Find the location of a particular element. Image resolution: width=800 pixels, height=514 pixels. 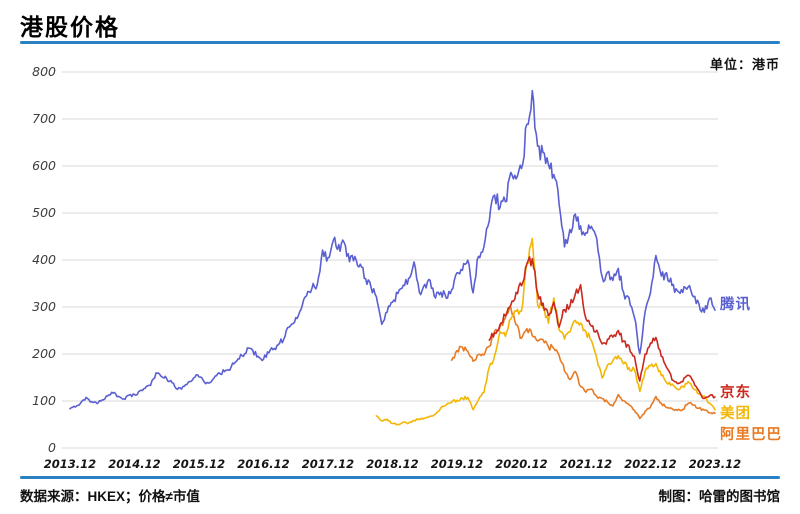

x-tick-label: 2014.12 is located at coordinates (134, 464).